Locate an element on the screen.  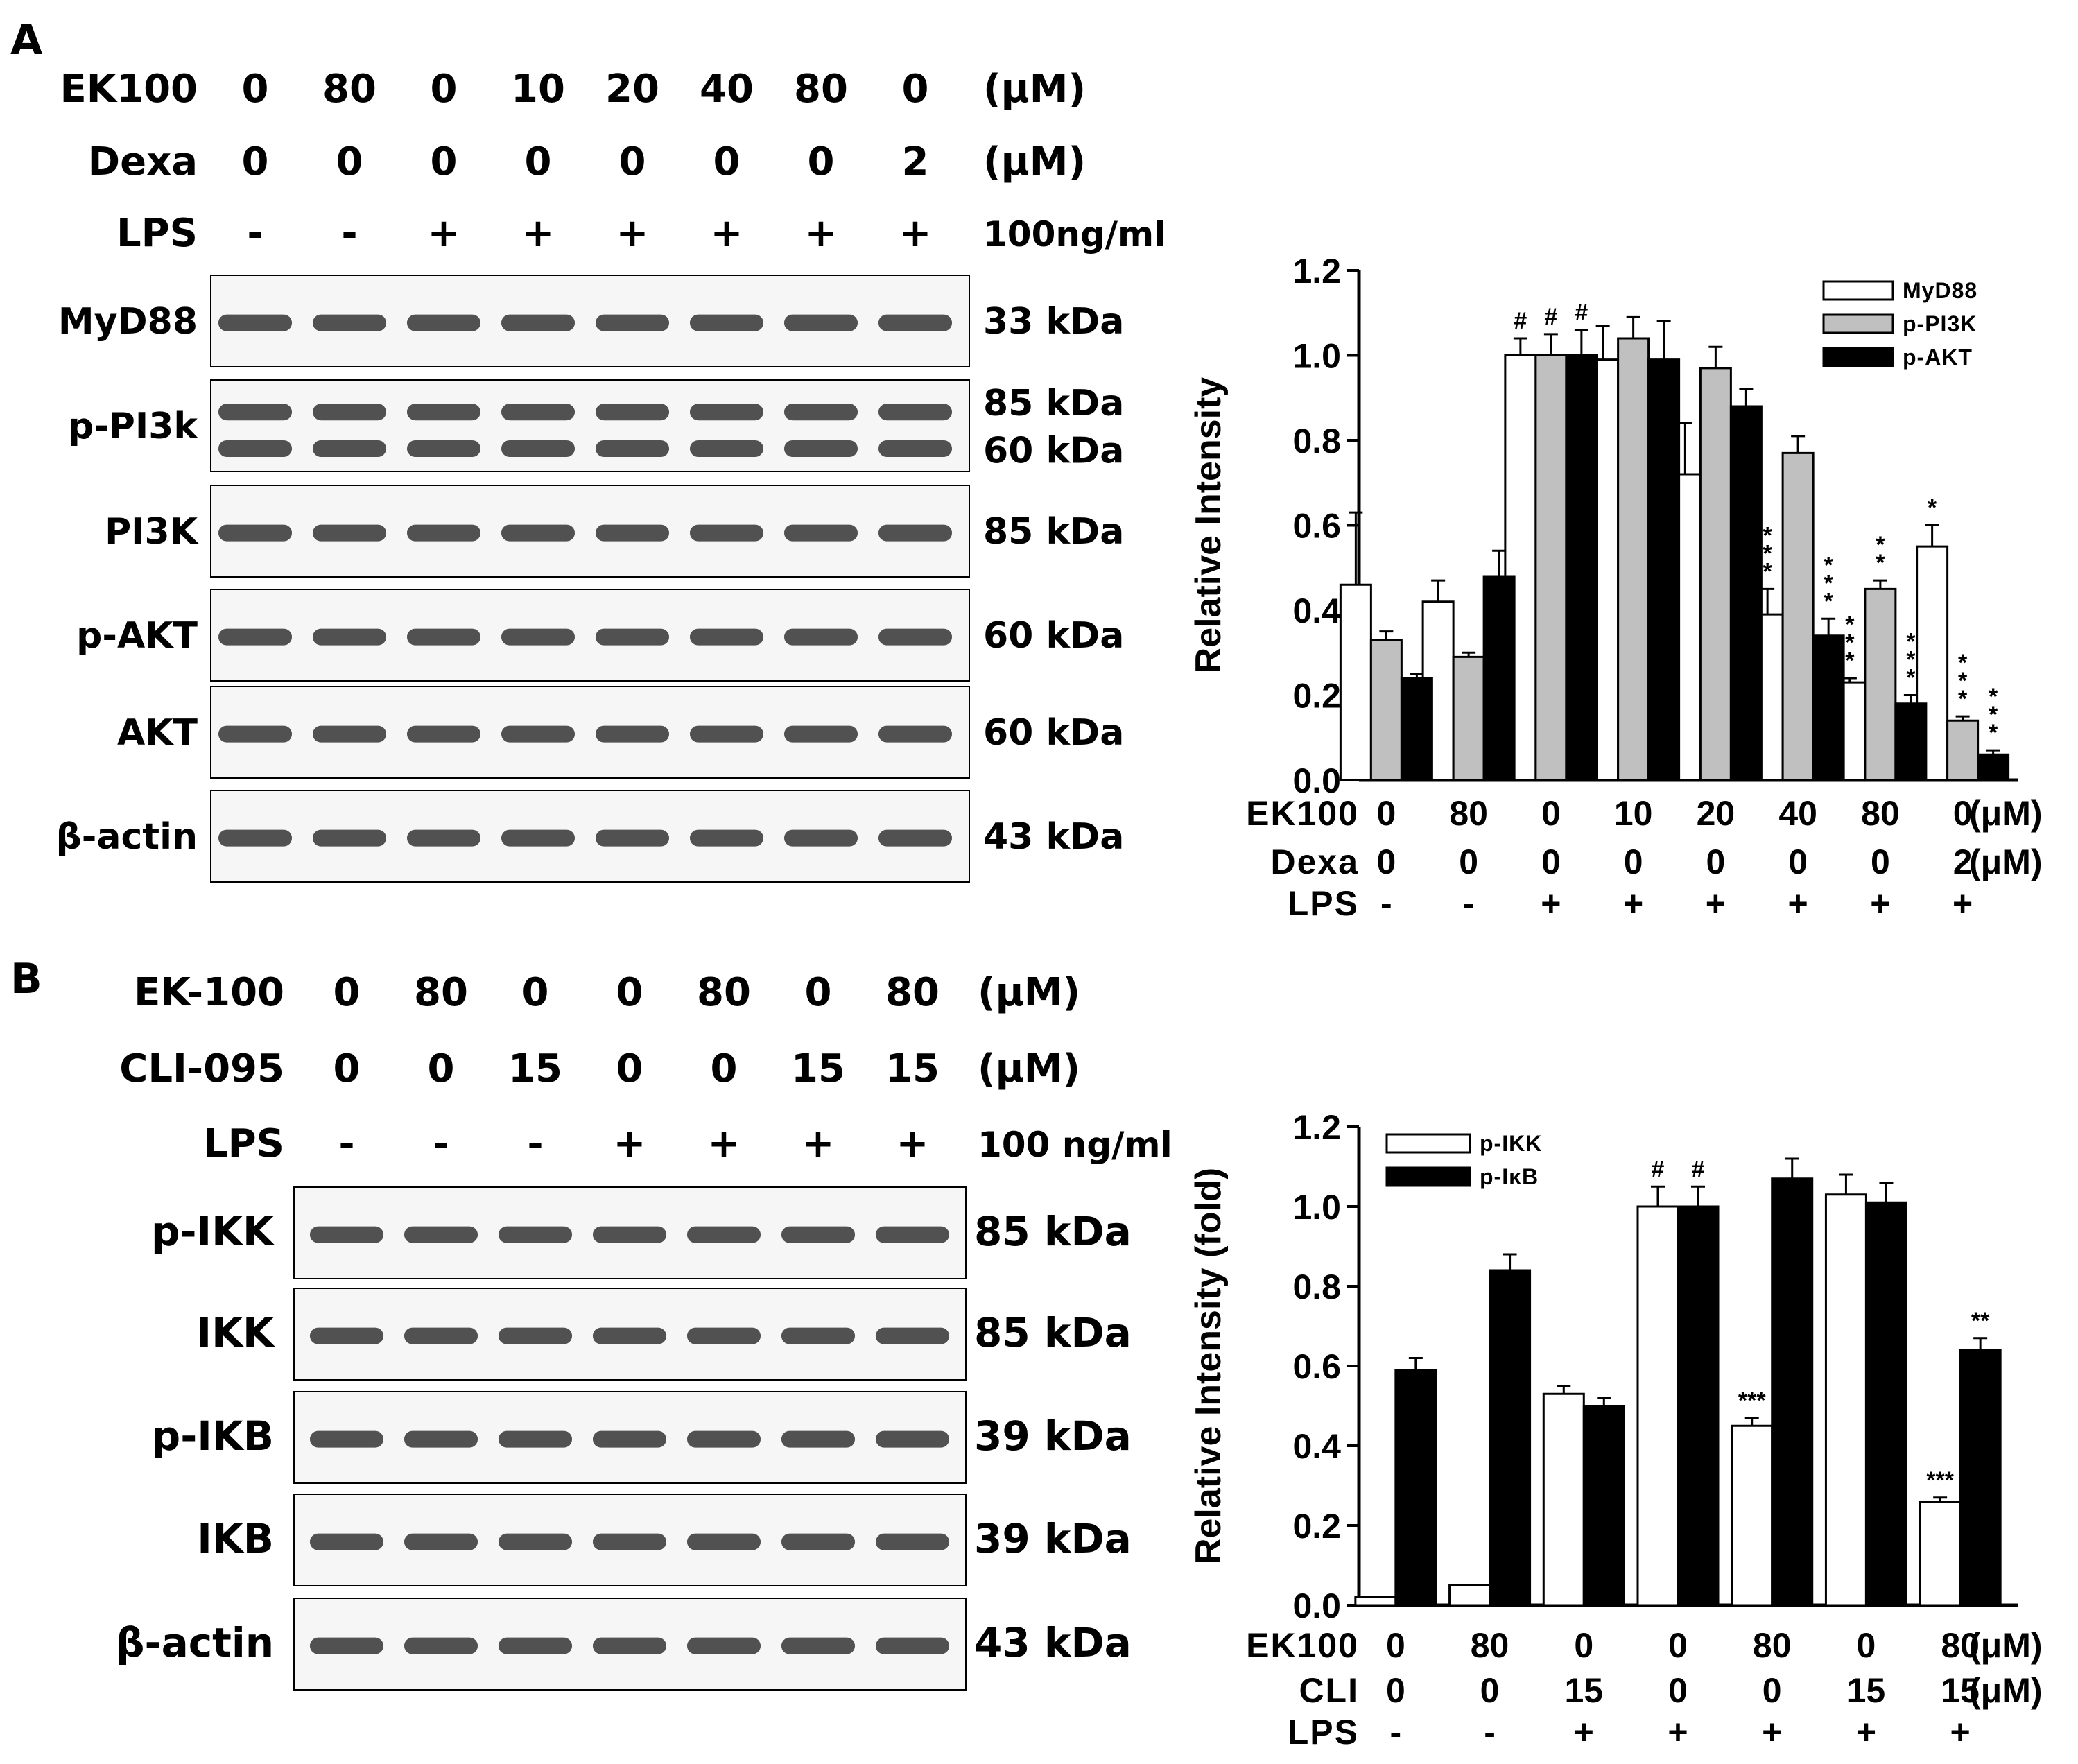
y-axis-label: Relative Intensity (fold) is located at coordinates (1208, 1366).